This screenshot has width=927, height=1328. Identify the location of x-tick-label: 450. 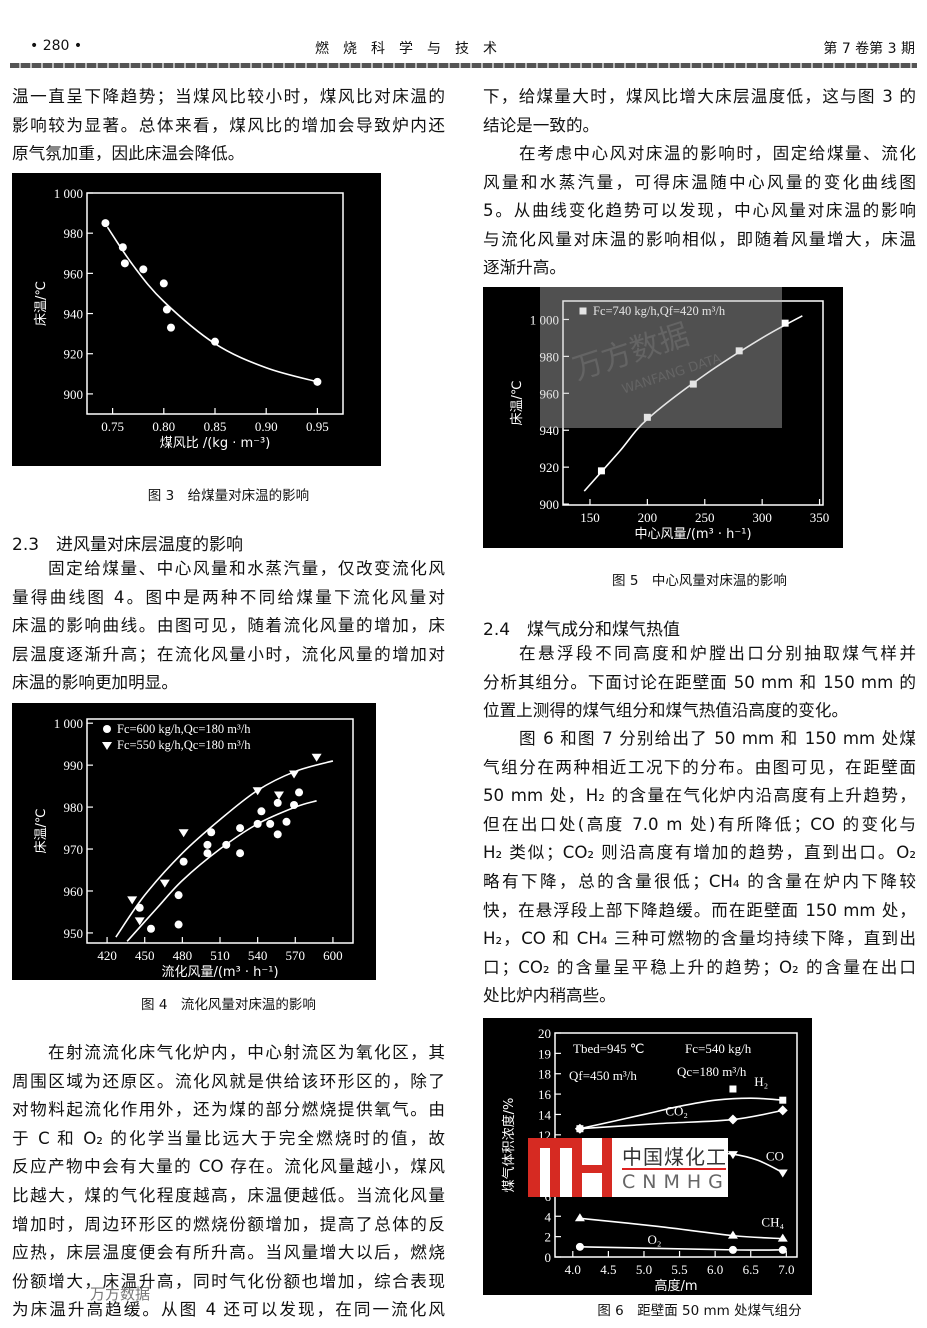
(145, 955).